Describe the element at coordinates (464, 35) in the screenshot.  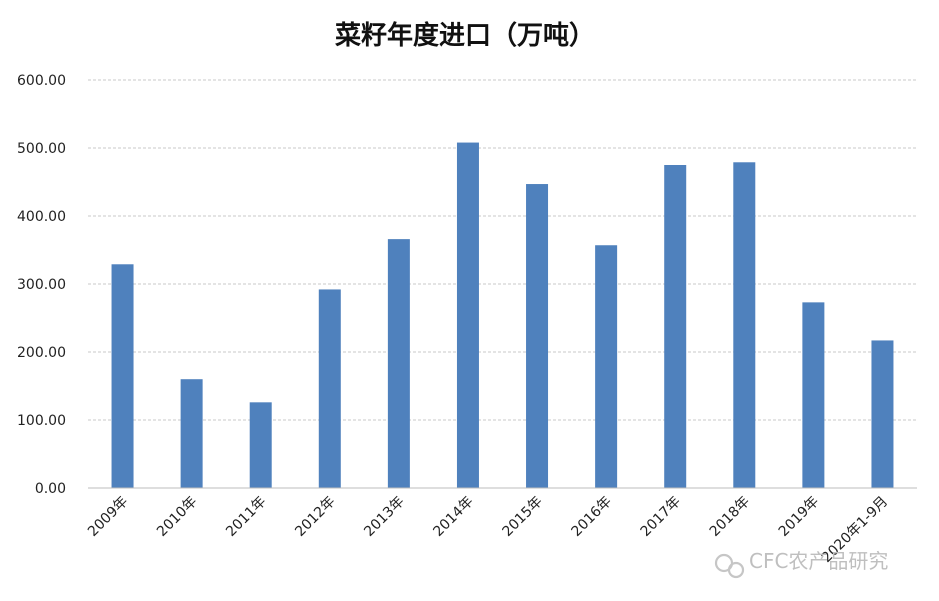
I see `chart-title: 菜籽年度进口（万吨）` at that location.